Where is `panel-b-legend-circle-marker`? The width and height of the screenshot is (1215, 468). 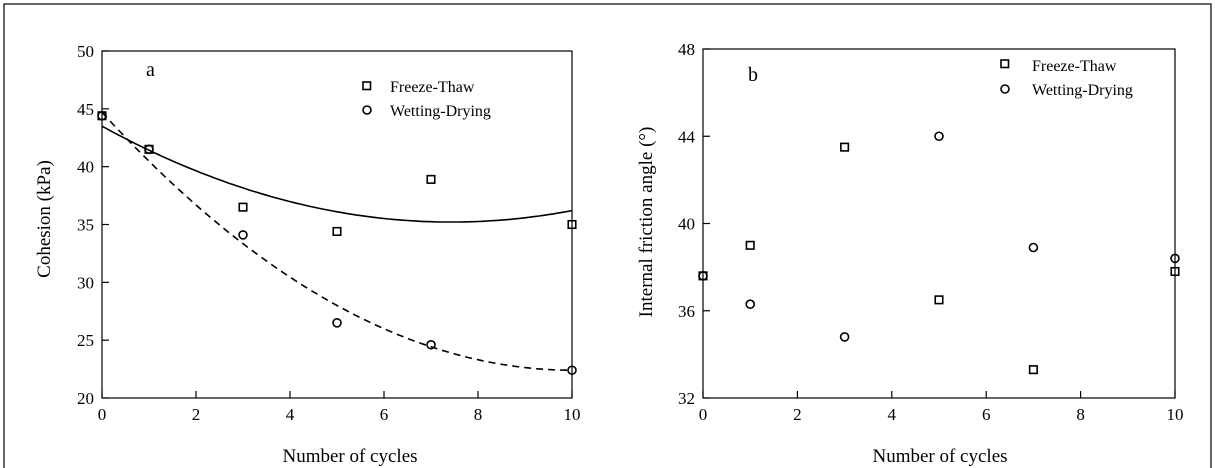
panel-b-legend-circle-marker is located at coordinates (1005, 89).